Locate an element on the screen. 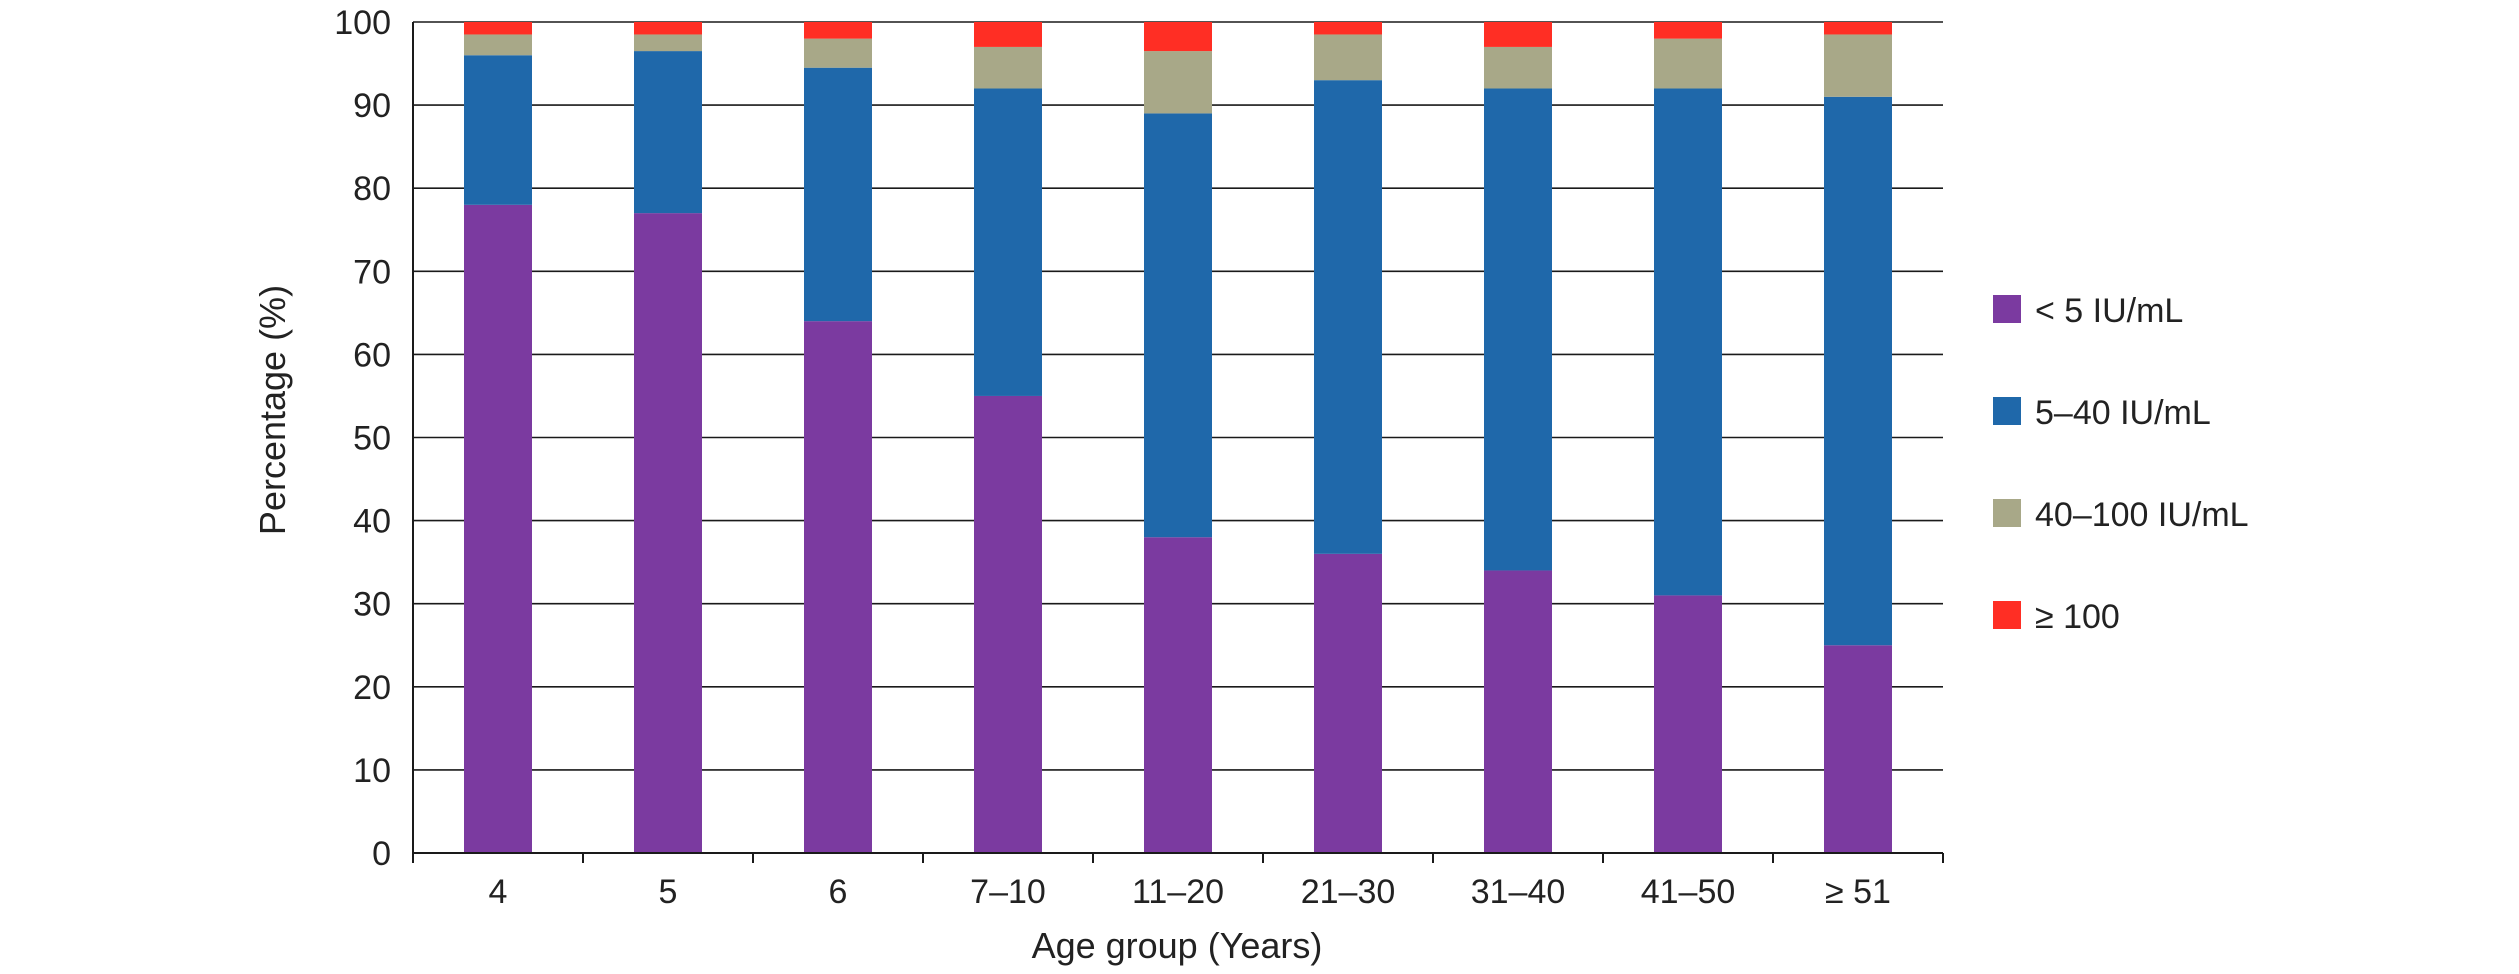 Image resolution: width=2519 pixels, height=974 pixels. x-tick-label: ≥ 51 is located at coordinates (1858, 892).